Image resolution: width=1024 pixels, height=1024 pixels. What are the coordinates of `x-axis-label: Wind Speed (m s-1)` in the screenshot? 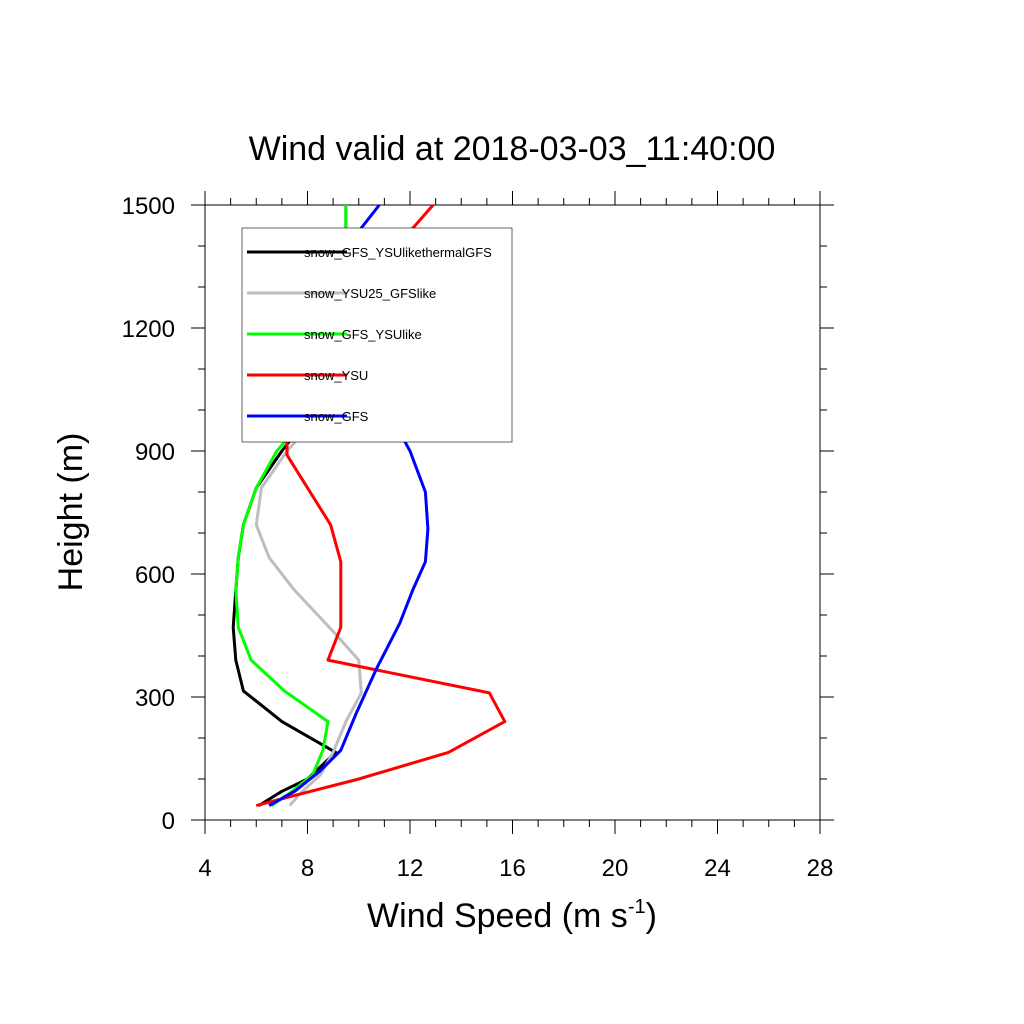 It's located at (512, 915).